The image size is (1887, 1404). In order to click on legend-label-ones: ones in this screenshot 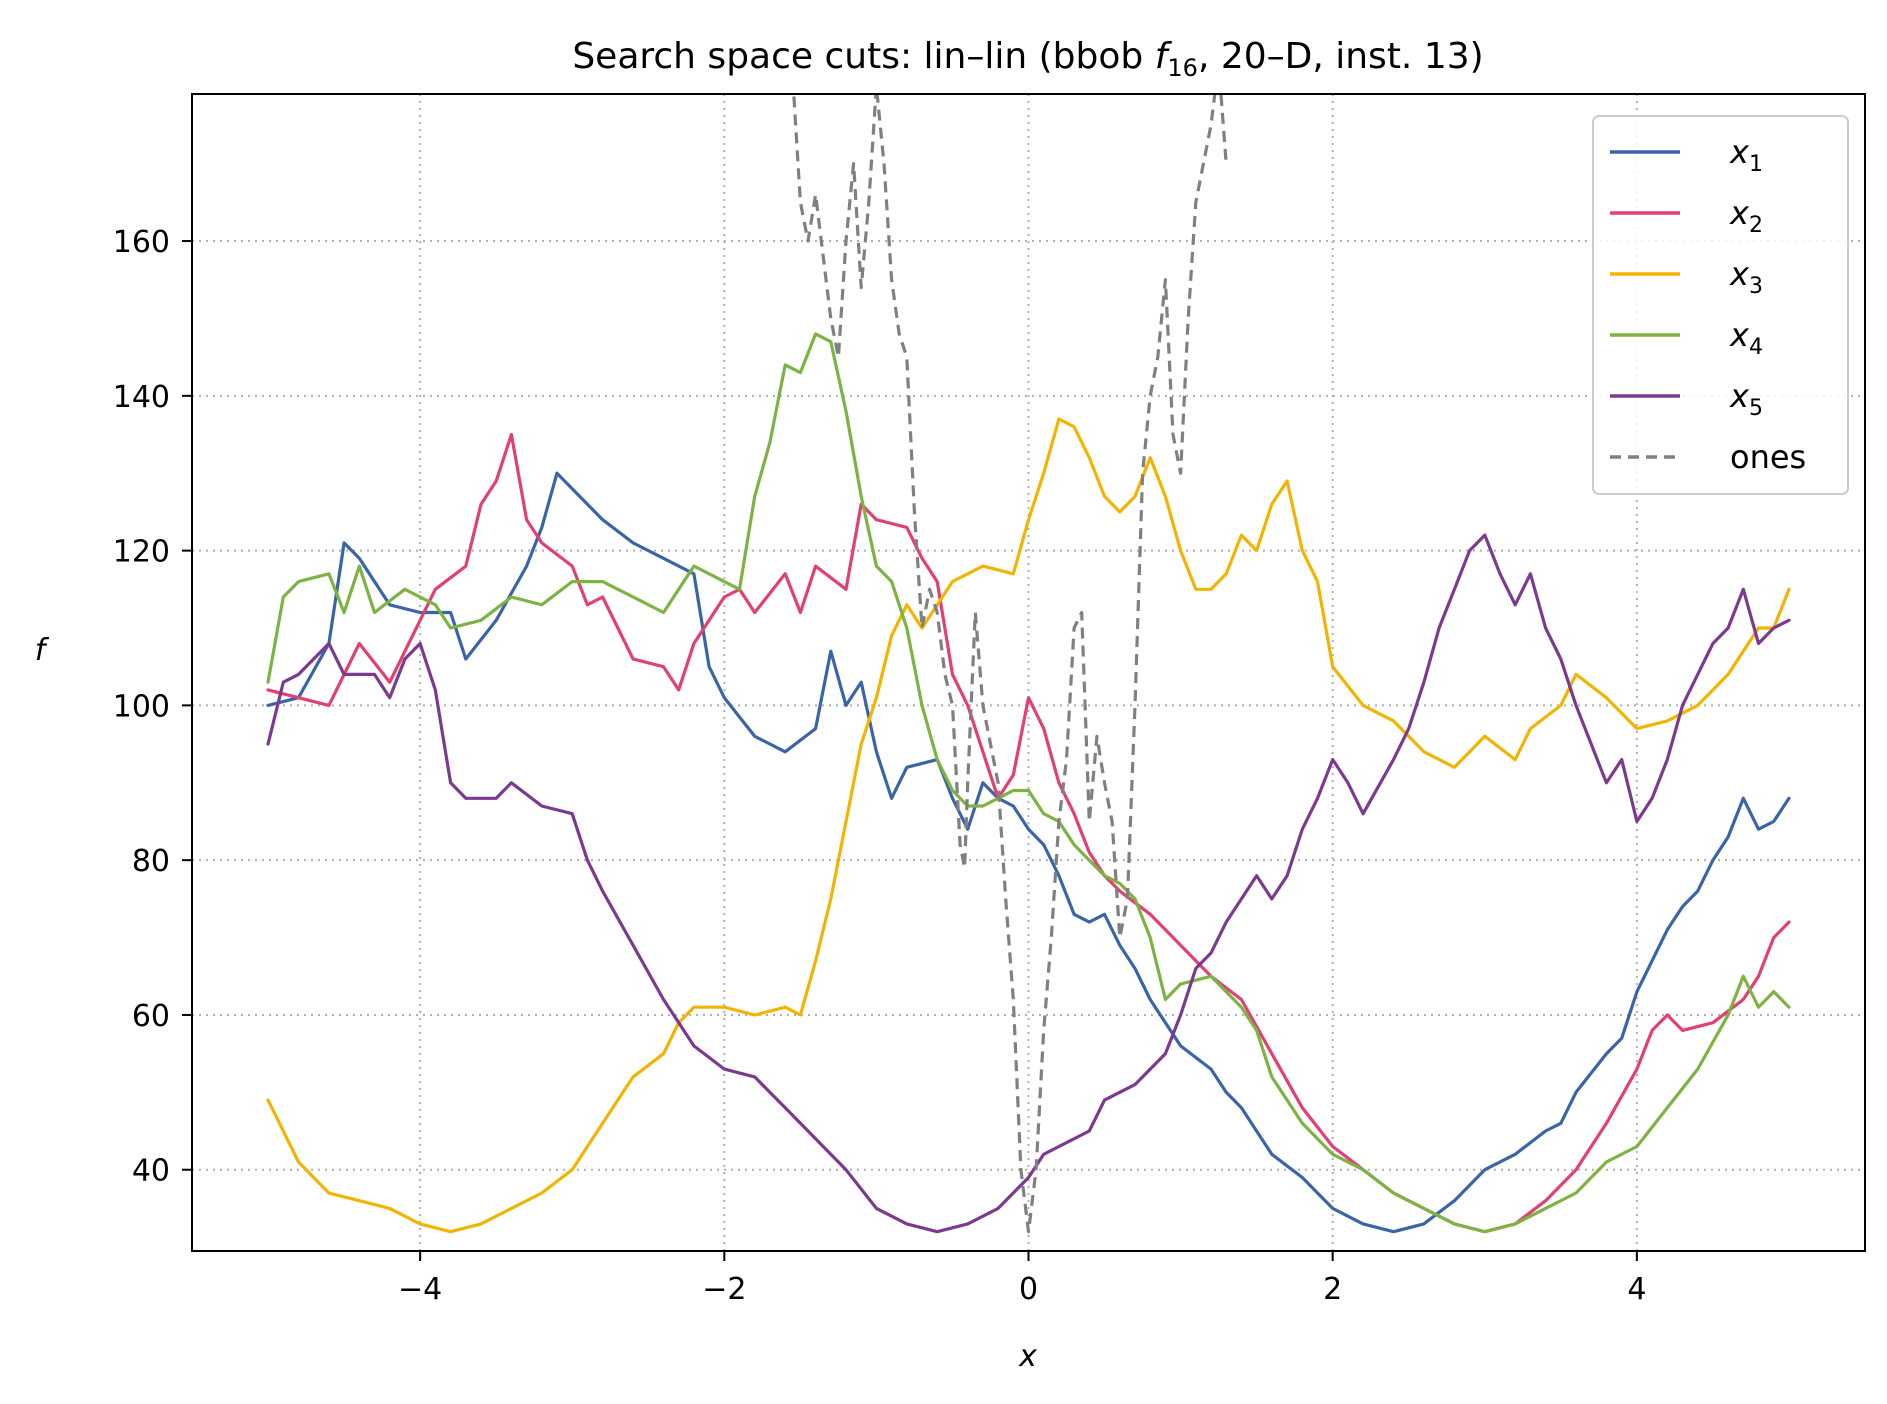, I will do `click(1768, 457)`.